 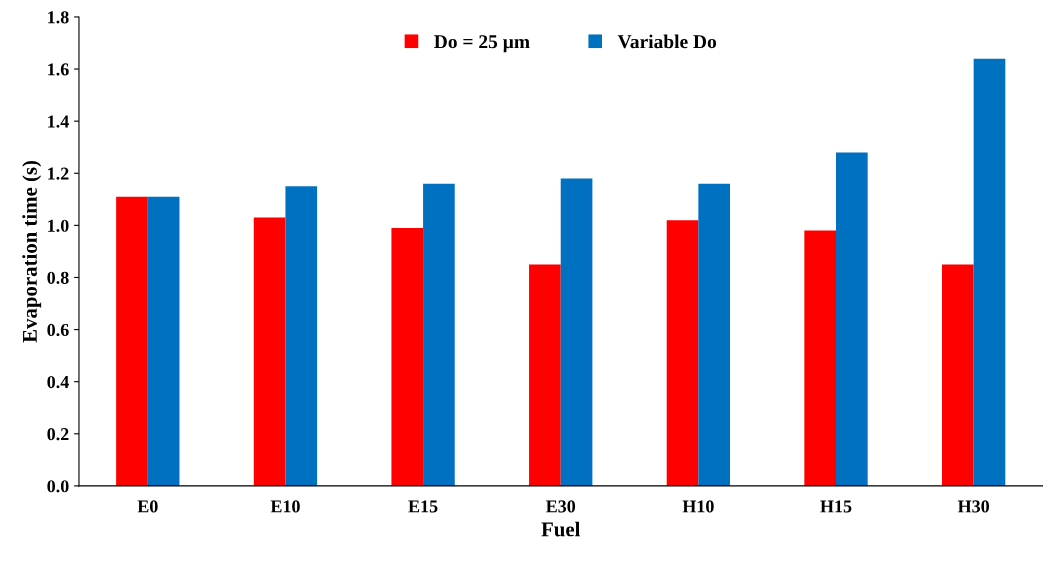 I want to click on x-axis-title: Fuel, so click(x=561, y=529).